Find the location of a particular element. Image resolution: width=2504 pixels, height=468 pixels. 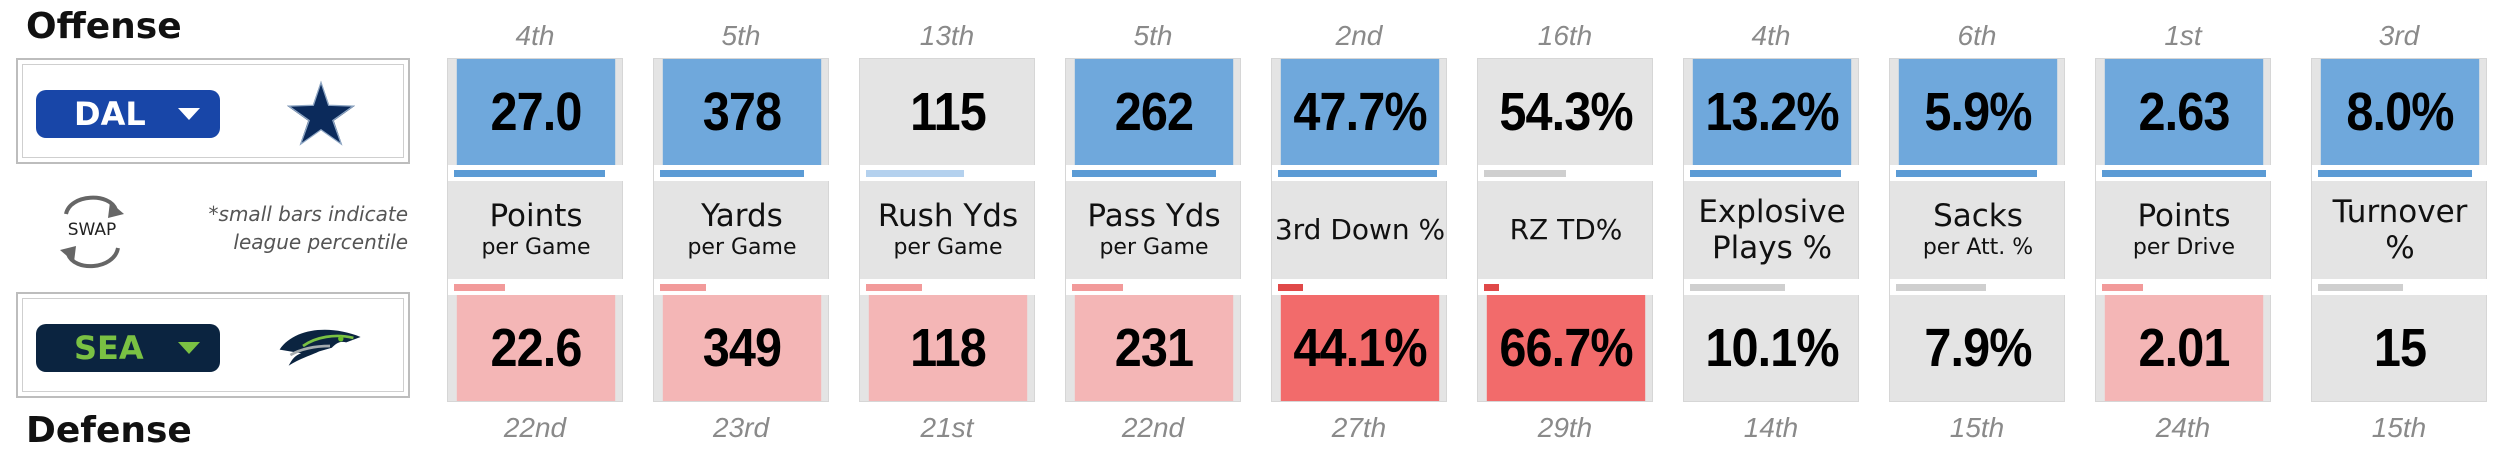

defense-rank: 23rd is located at coordinates (741, 427).